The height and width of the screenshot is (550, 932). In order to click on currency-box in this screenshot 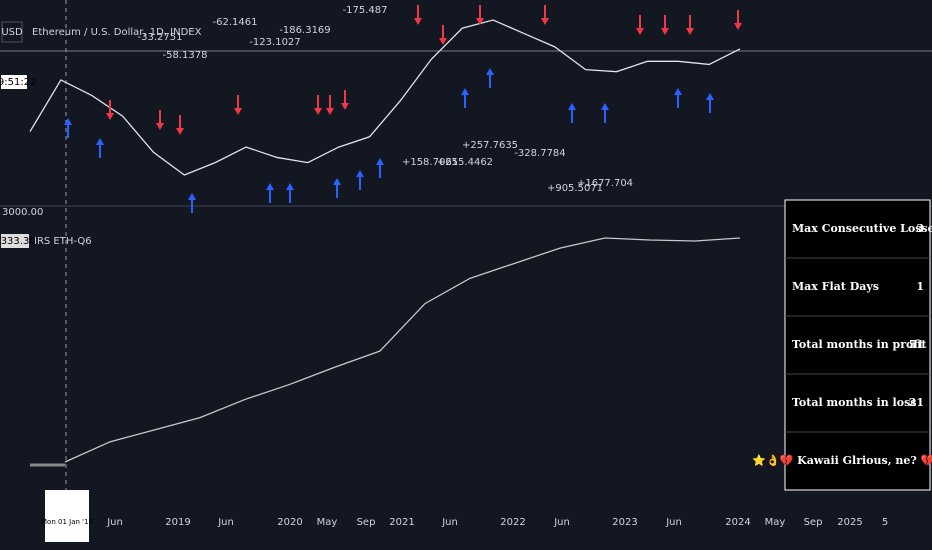, I will do `click(12, 32)`.